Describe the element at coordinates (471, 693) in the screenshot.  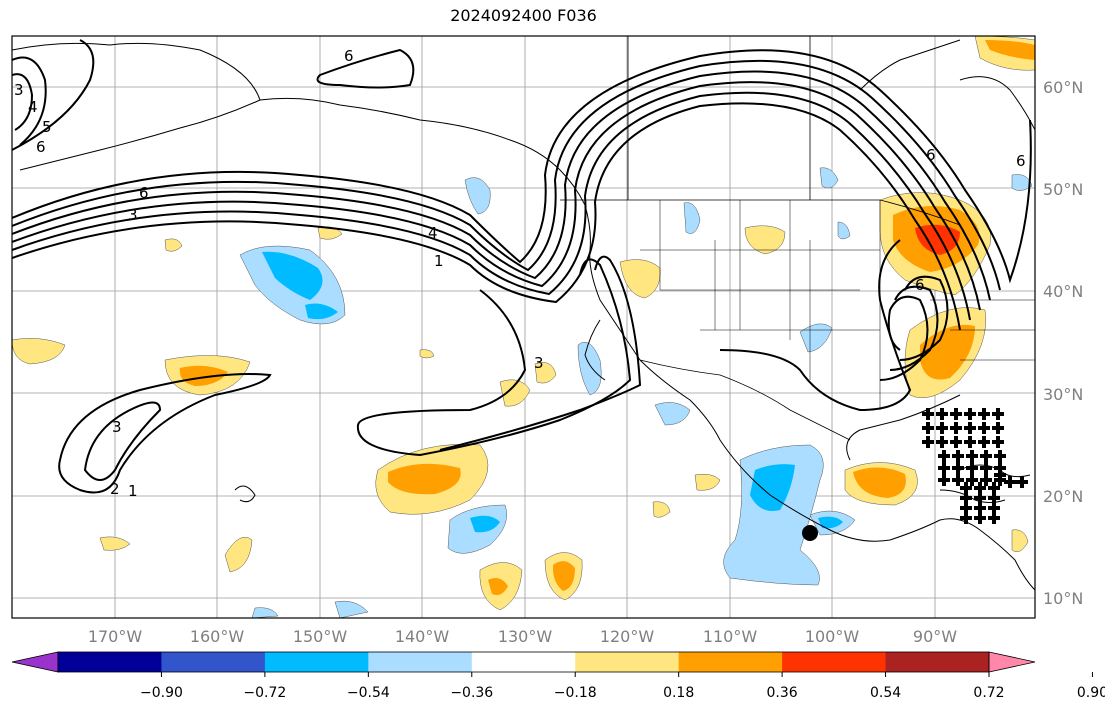
I see `colorbar-tick-label: −0.36` at that location.